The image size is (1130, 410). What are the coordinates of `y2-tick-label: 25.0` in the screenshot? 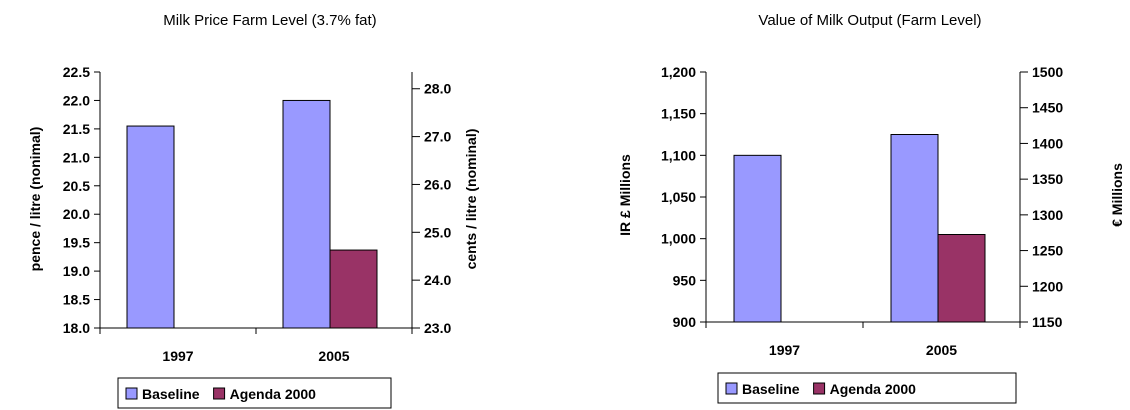 It's located at (437, 232).